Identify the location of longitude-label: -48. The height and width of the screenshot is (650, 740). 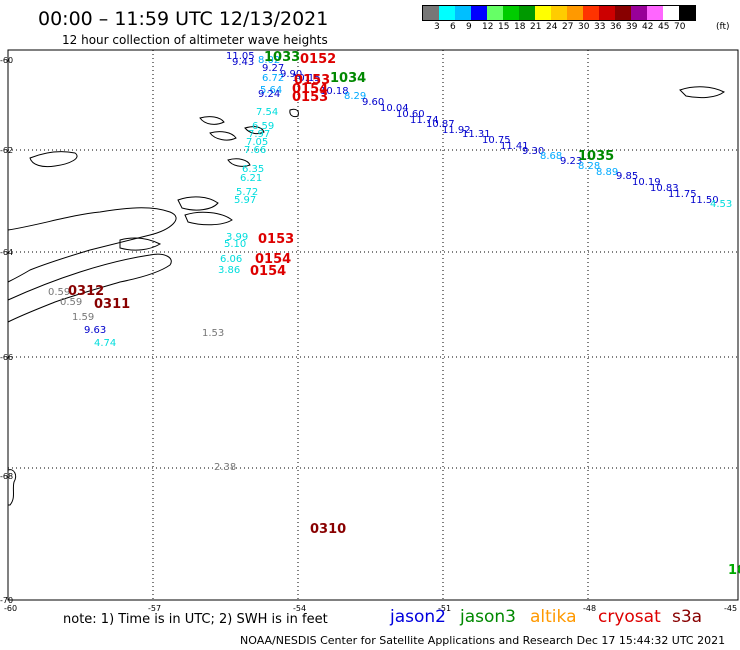
(590, 608).